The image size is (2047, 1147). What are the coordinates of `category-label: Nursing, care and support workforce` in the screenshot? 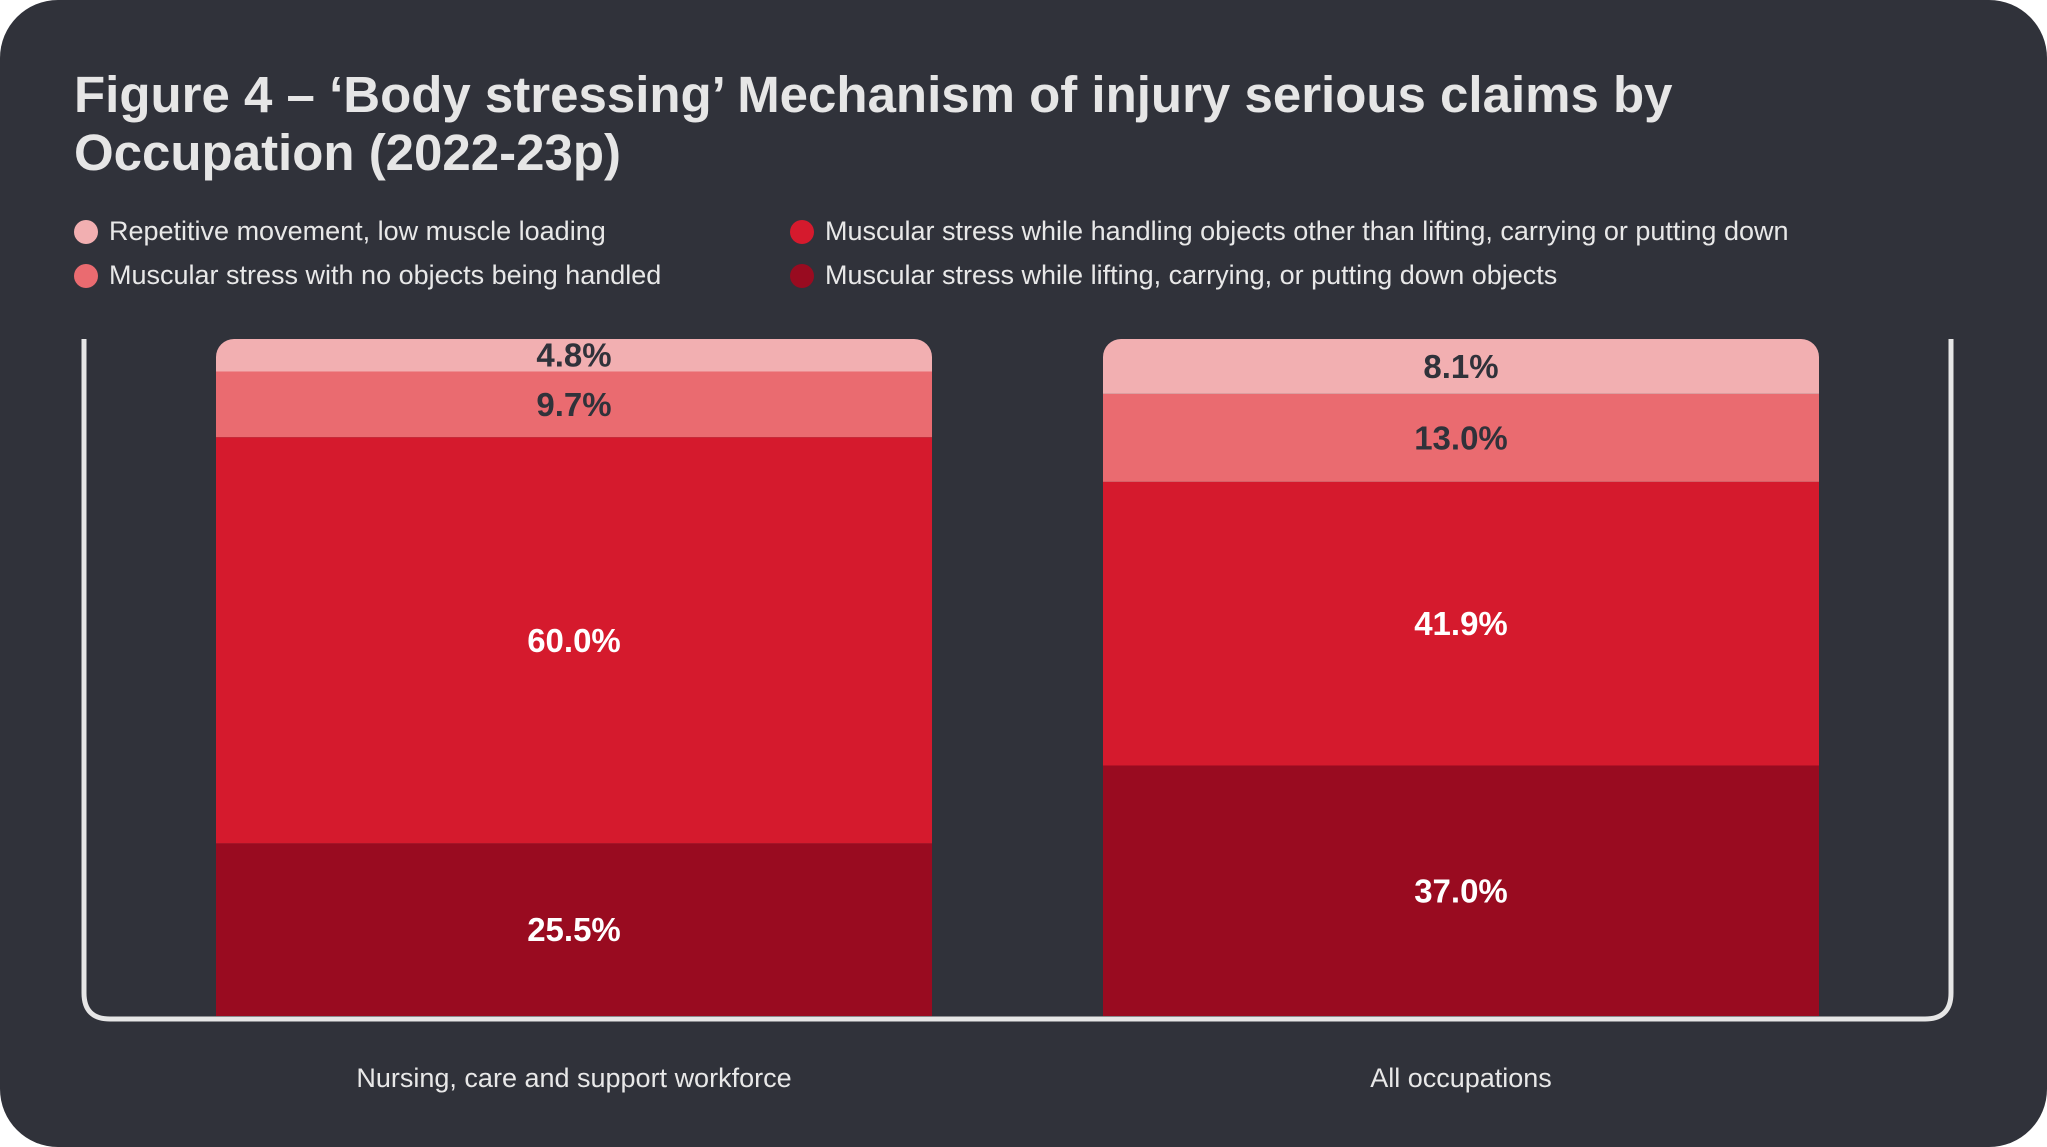 It's located at (573, 1078).